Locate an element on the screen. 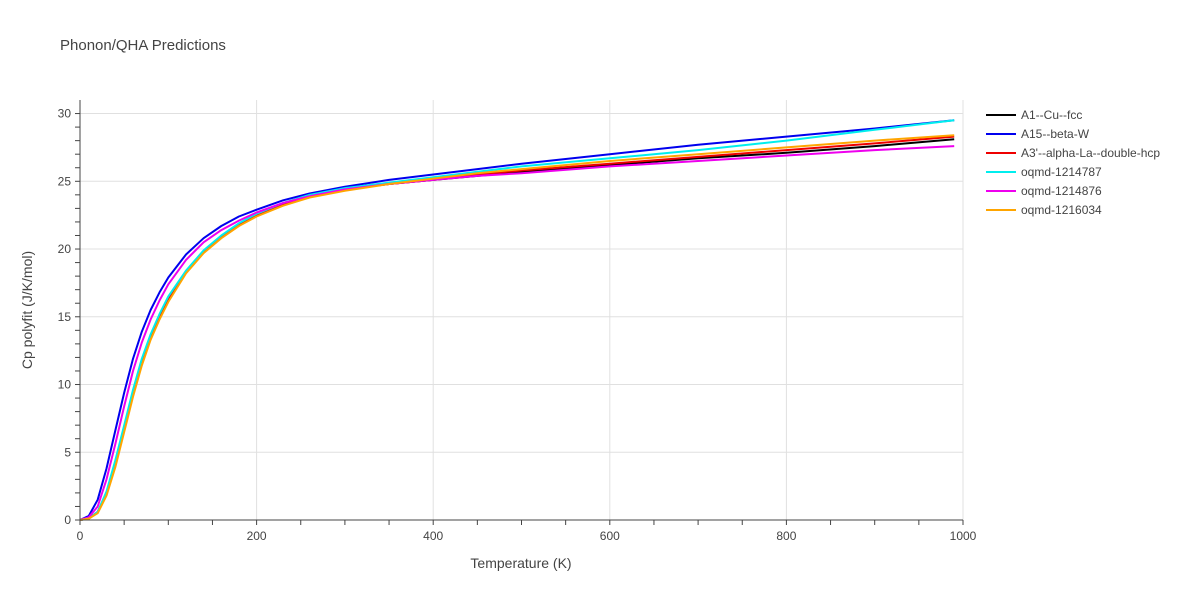  y-tick-label: 30 is located at coordinates (65, 114).